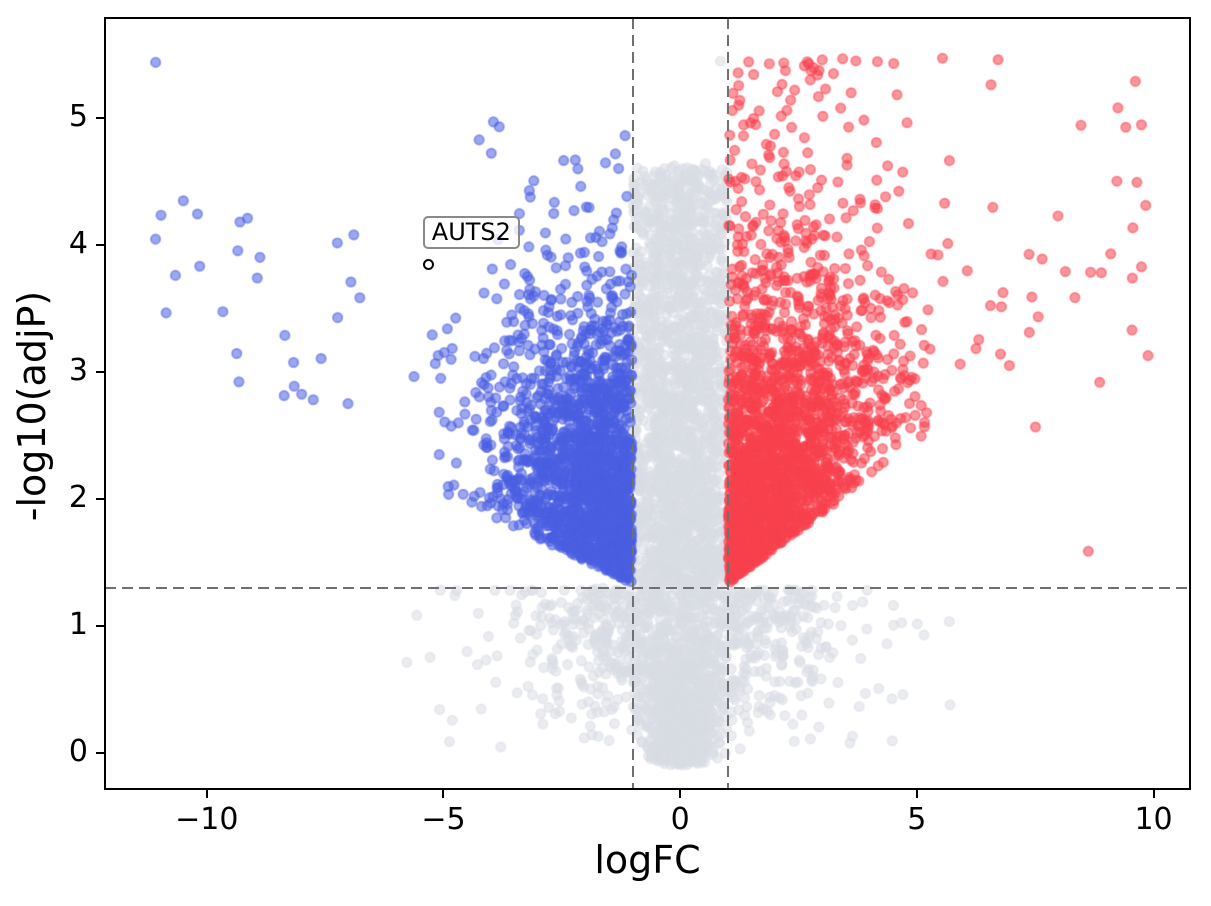  What do you see at coordinates (680, 819) in the screenshot?
I see `x-tick-label: 0` at bounding box center [680, 819].